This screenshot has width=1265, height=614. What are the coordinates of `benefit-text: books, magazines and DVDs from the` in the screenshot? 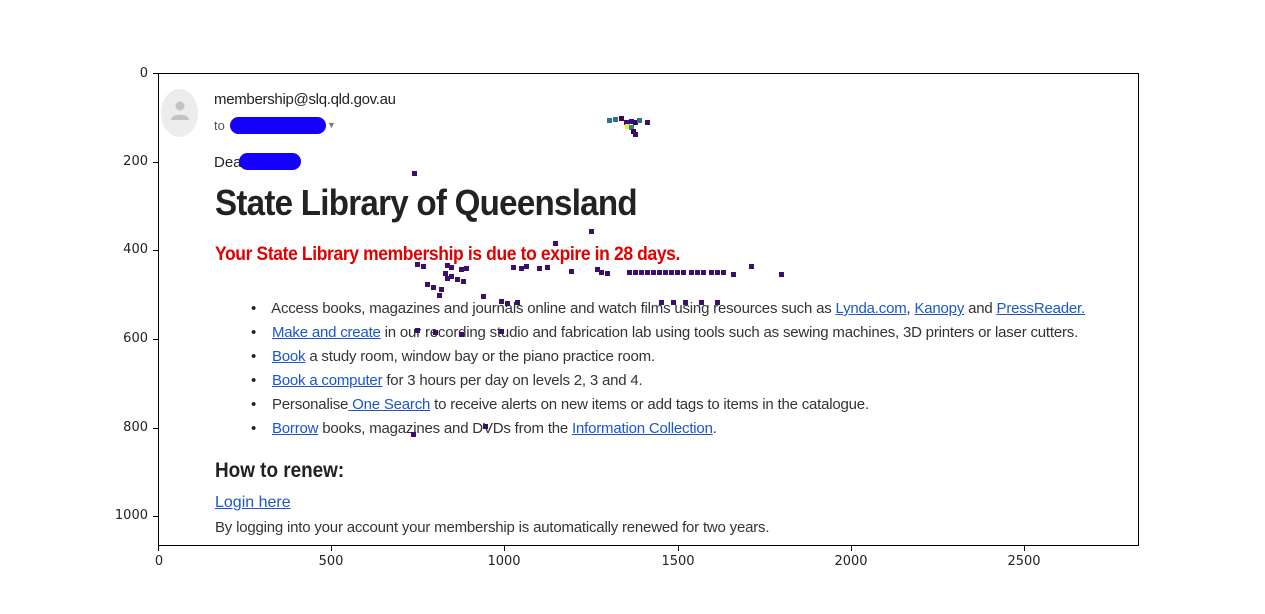 It's located at (445, 428).